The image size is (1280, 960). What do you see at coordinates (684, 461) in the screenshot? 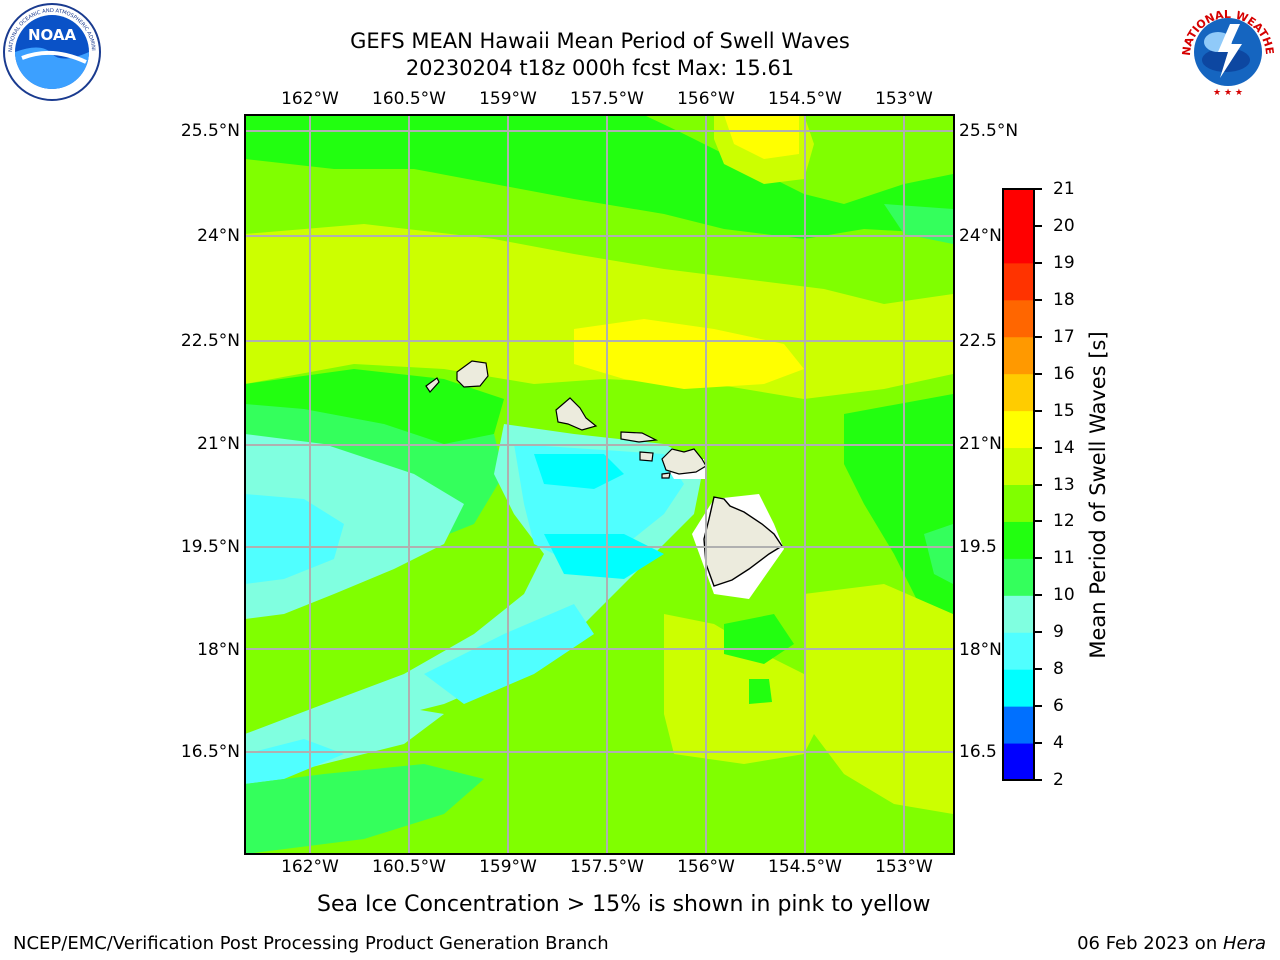
I see `island-maui` at bounding box center [684, 461].